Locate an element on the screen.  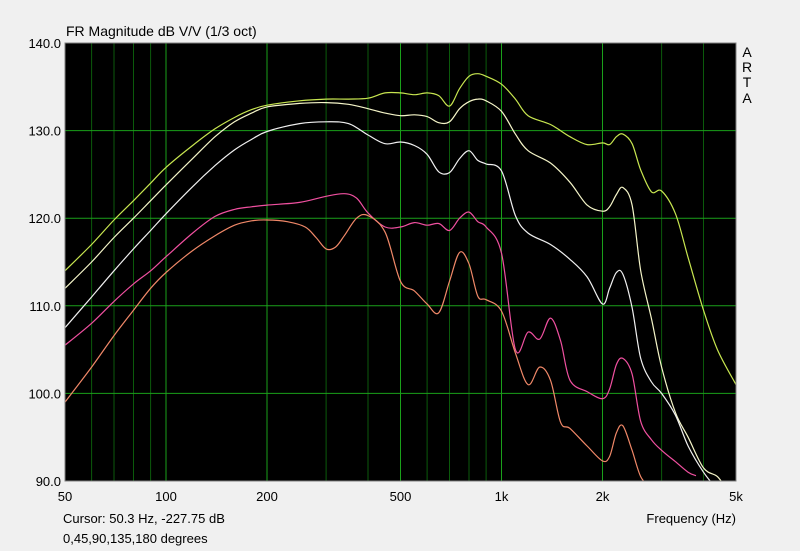
x-tick-label: 50 is located at coordinates (65, 496).